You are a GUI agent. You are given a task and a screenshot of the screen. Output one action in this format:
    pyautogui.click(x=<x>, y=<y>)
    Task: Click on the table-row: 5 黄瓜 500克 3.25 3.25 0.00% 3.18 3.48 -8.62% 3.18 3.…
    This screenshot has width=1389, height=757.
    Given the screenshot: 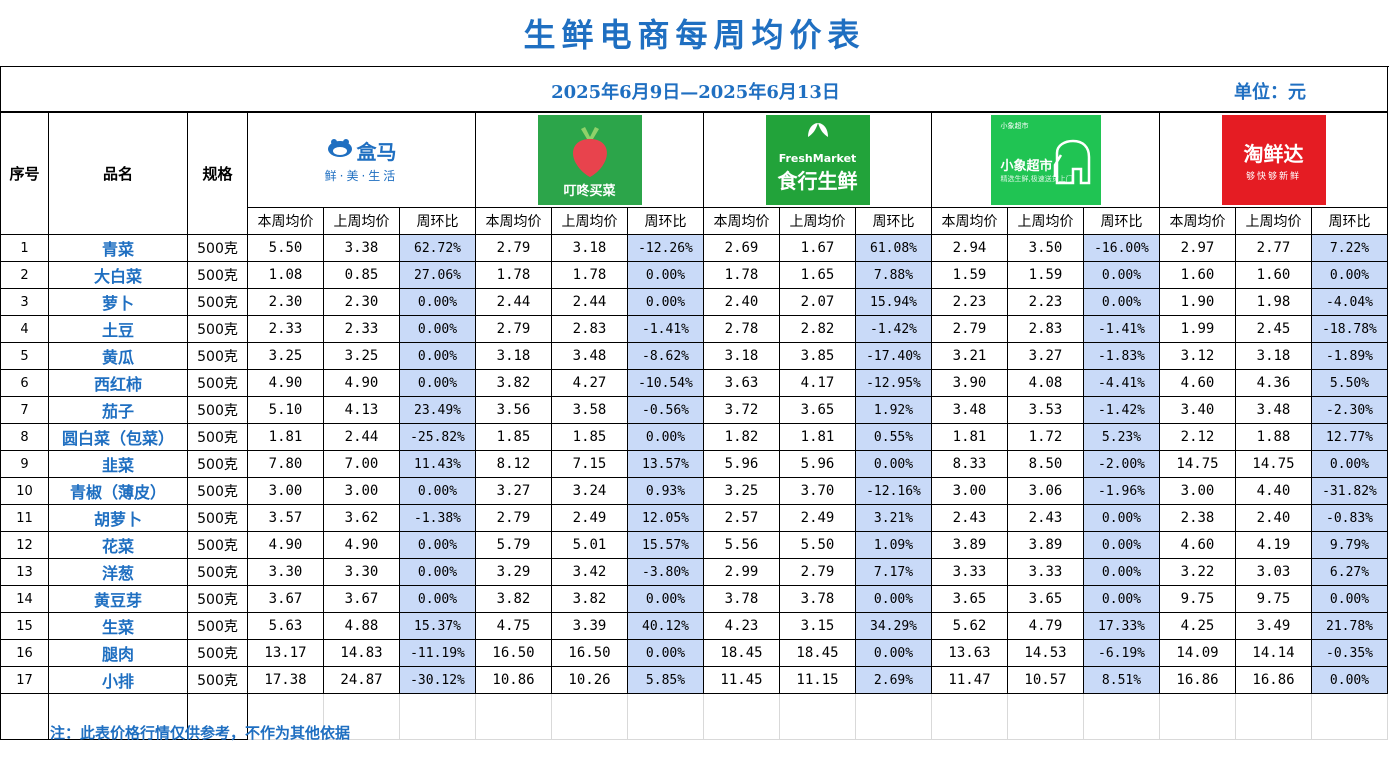 What is the action you would take?
    pyautogui.click(x=694, y=356)
    